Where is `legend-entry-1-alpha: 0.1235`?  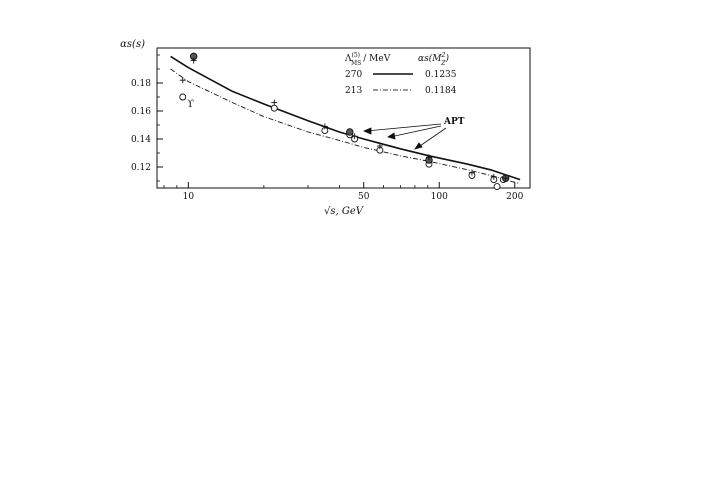 legend-entry-1-alpha: 0.1235 is located at coordinates (441, 75).